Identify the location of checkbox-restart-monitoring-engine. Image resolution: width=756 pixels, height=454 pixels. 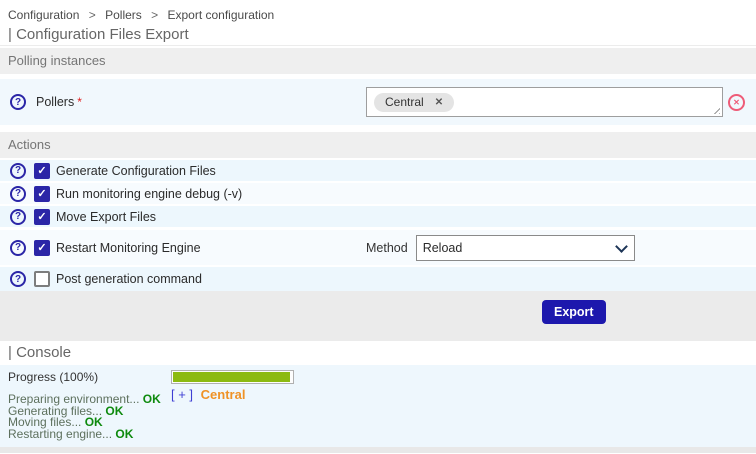
(42, 247).